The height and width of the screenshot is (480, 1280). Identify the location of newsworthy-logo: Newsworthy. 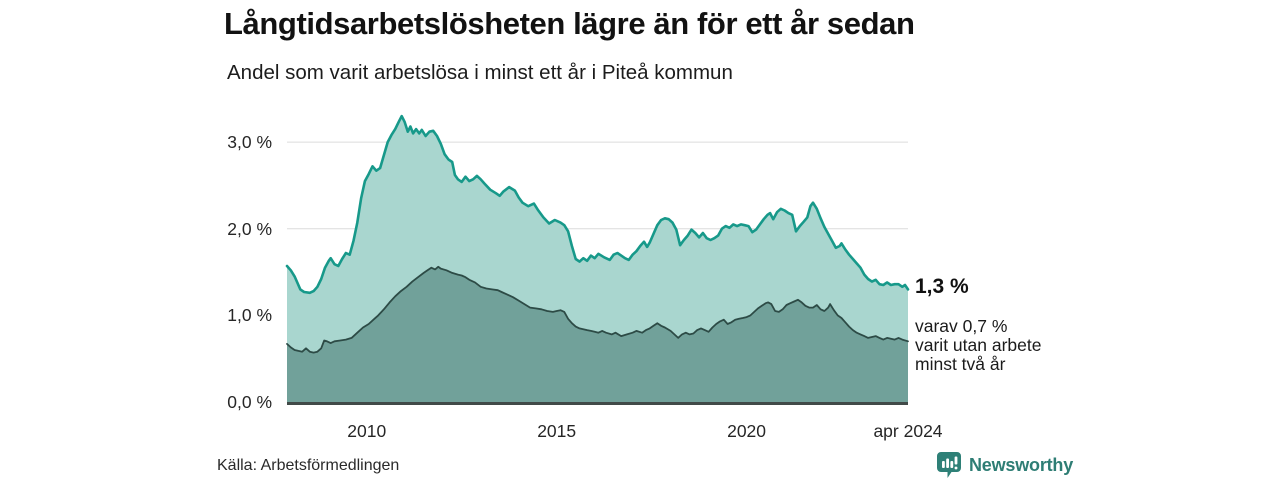
(1004, 465).